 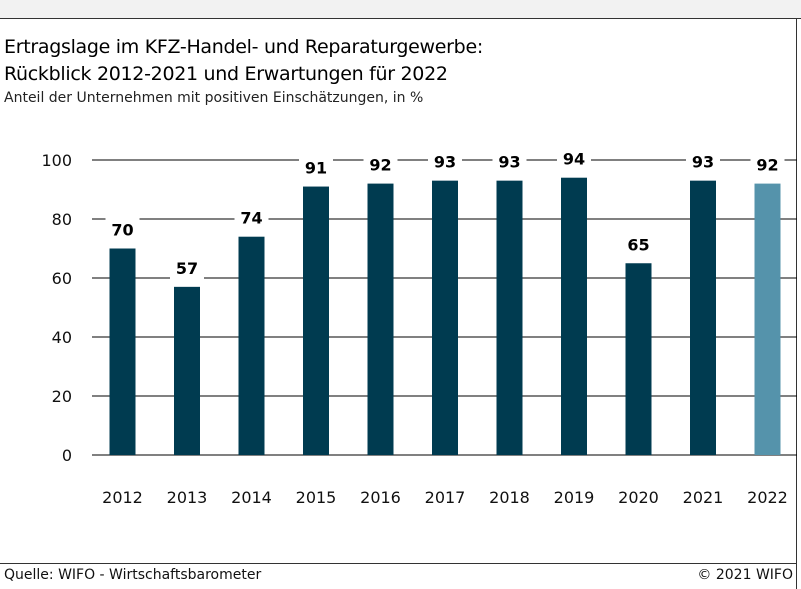 I want to click on x-tick-label: 2018, so click(x=509, y=497).